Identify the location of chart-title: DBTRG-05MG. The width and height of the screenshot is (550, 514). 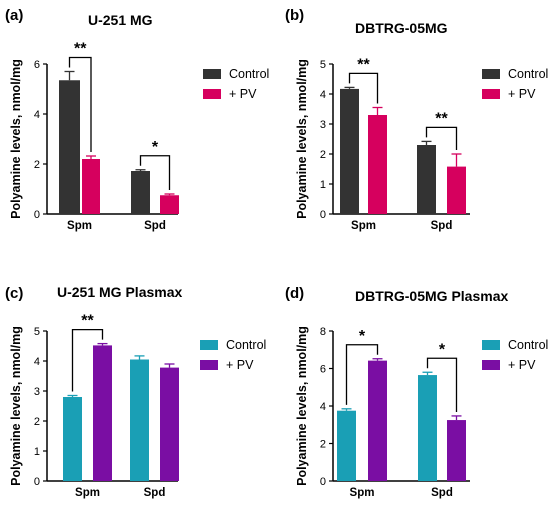
(401, 28).